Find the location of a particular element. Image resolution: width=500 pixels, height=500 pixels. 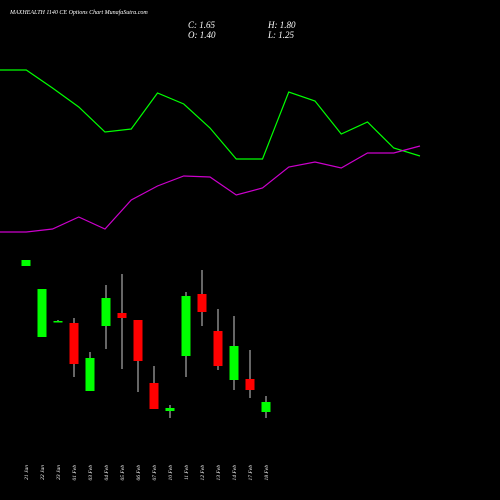

x-tick-label: 04 Feb is located at coordinates (106, 473).